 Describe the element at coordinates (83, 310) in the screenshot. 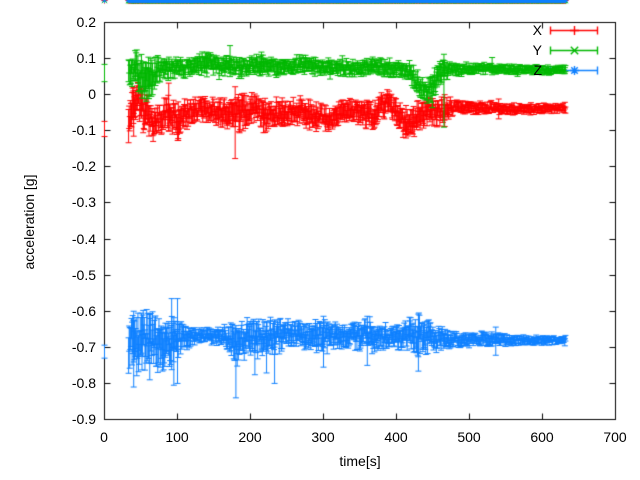

I see `y-tick-label: -0.6` at that location.